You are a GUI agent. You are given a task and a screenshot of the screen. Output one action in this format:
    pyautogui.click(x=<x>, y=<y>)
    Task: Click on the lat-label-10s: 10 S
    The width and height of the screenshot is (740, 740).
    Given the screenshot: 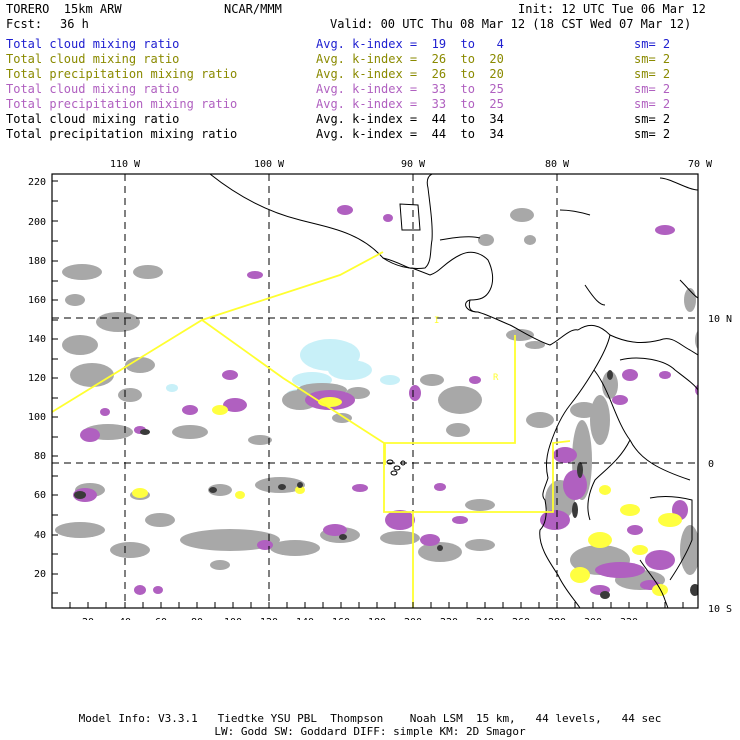 What is the action you would take?
    pyautogui.click(x=720, y=609)
    